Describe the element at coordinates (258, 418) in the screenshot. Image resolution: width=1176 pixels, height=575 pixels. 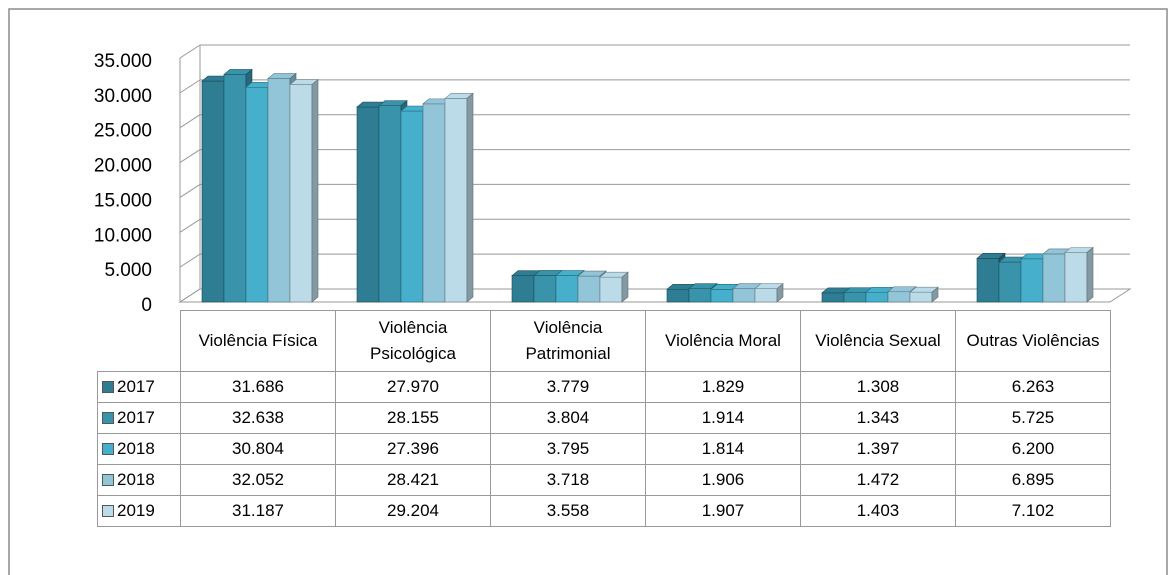
I see `value-label: 32.638` at that location.